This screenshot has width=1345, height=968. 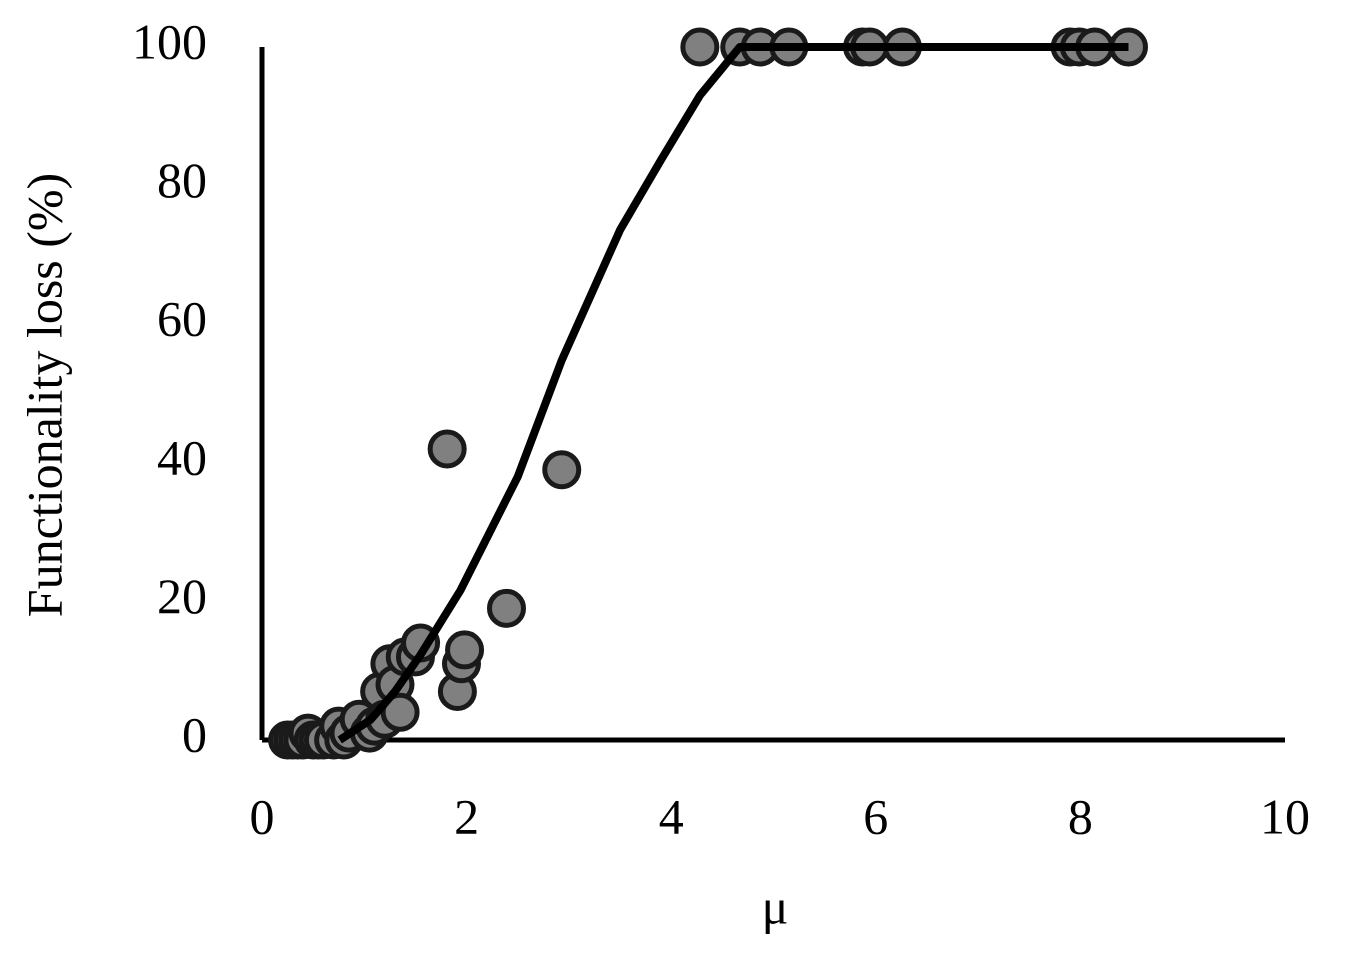 What do you see at coordinates (1285, 816) in the screenshot?
I see `x-tick-label: 10` at bounding box center [1285, 816].